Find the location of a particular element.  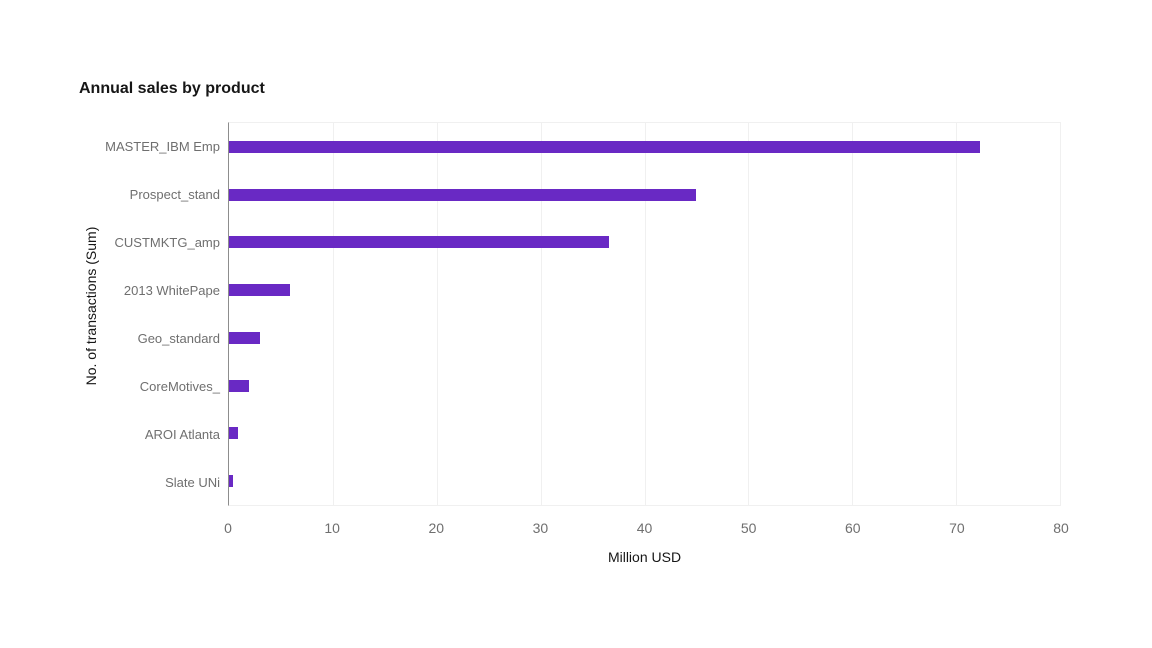

x-axis-title: Million USD is located at coordinates (644, 557).